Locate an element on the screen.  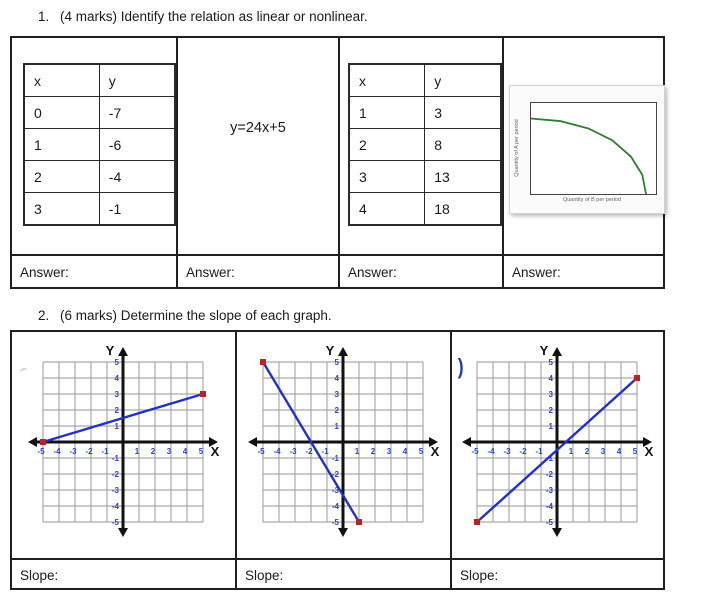
table-b-cell-x3: 4 is located at coordinates (387, 209).